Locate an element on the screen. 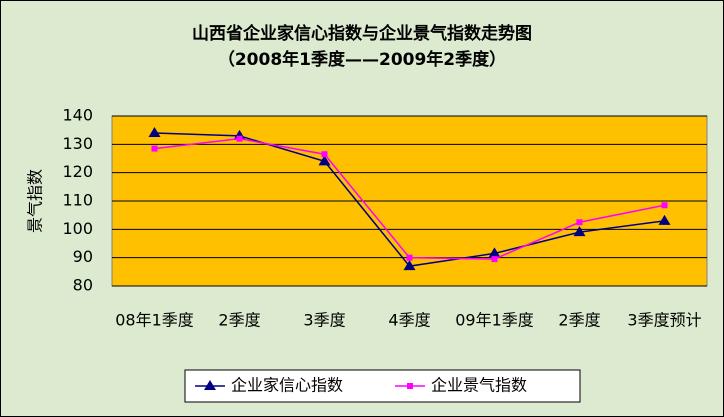  y-tick-label: 100 is located at coordinates (77, 228).